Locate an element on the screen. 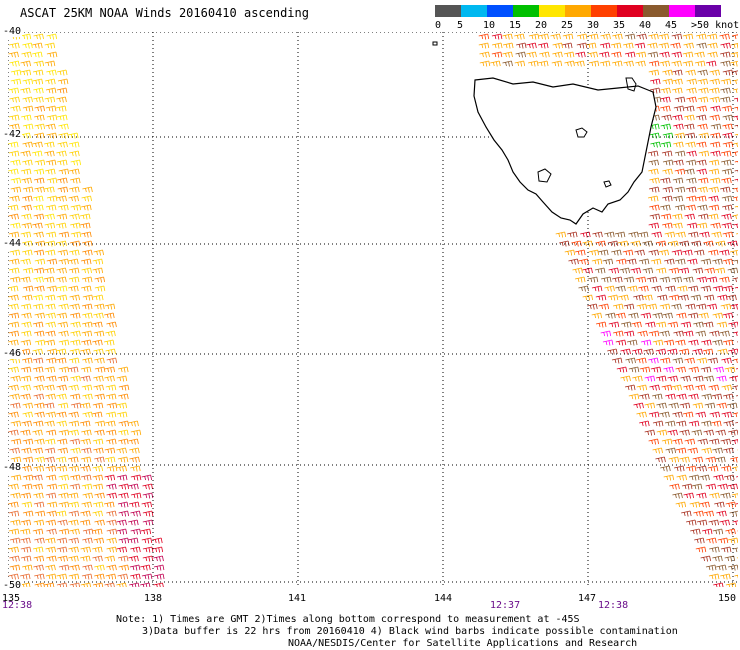  scale-label-5: 25 is located at coordinates (567, 25).